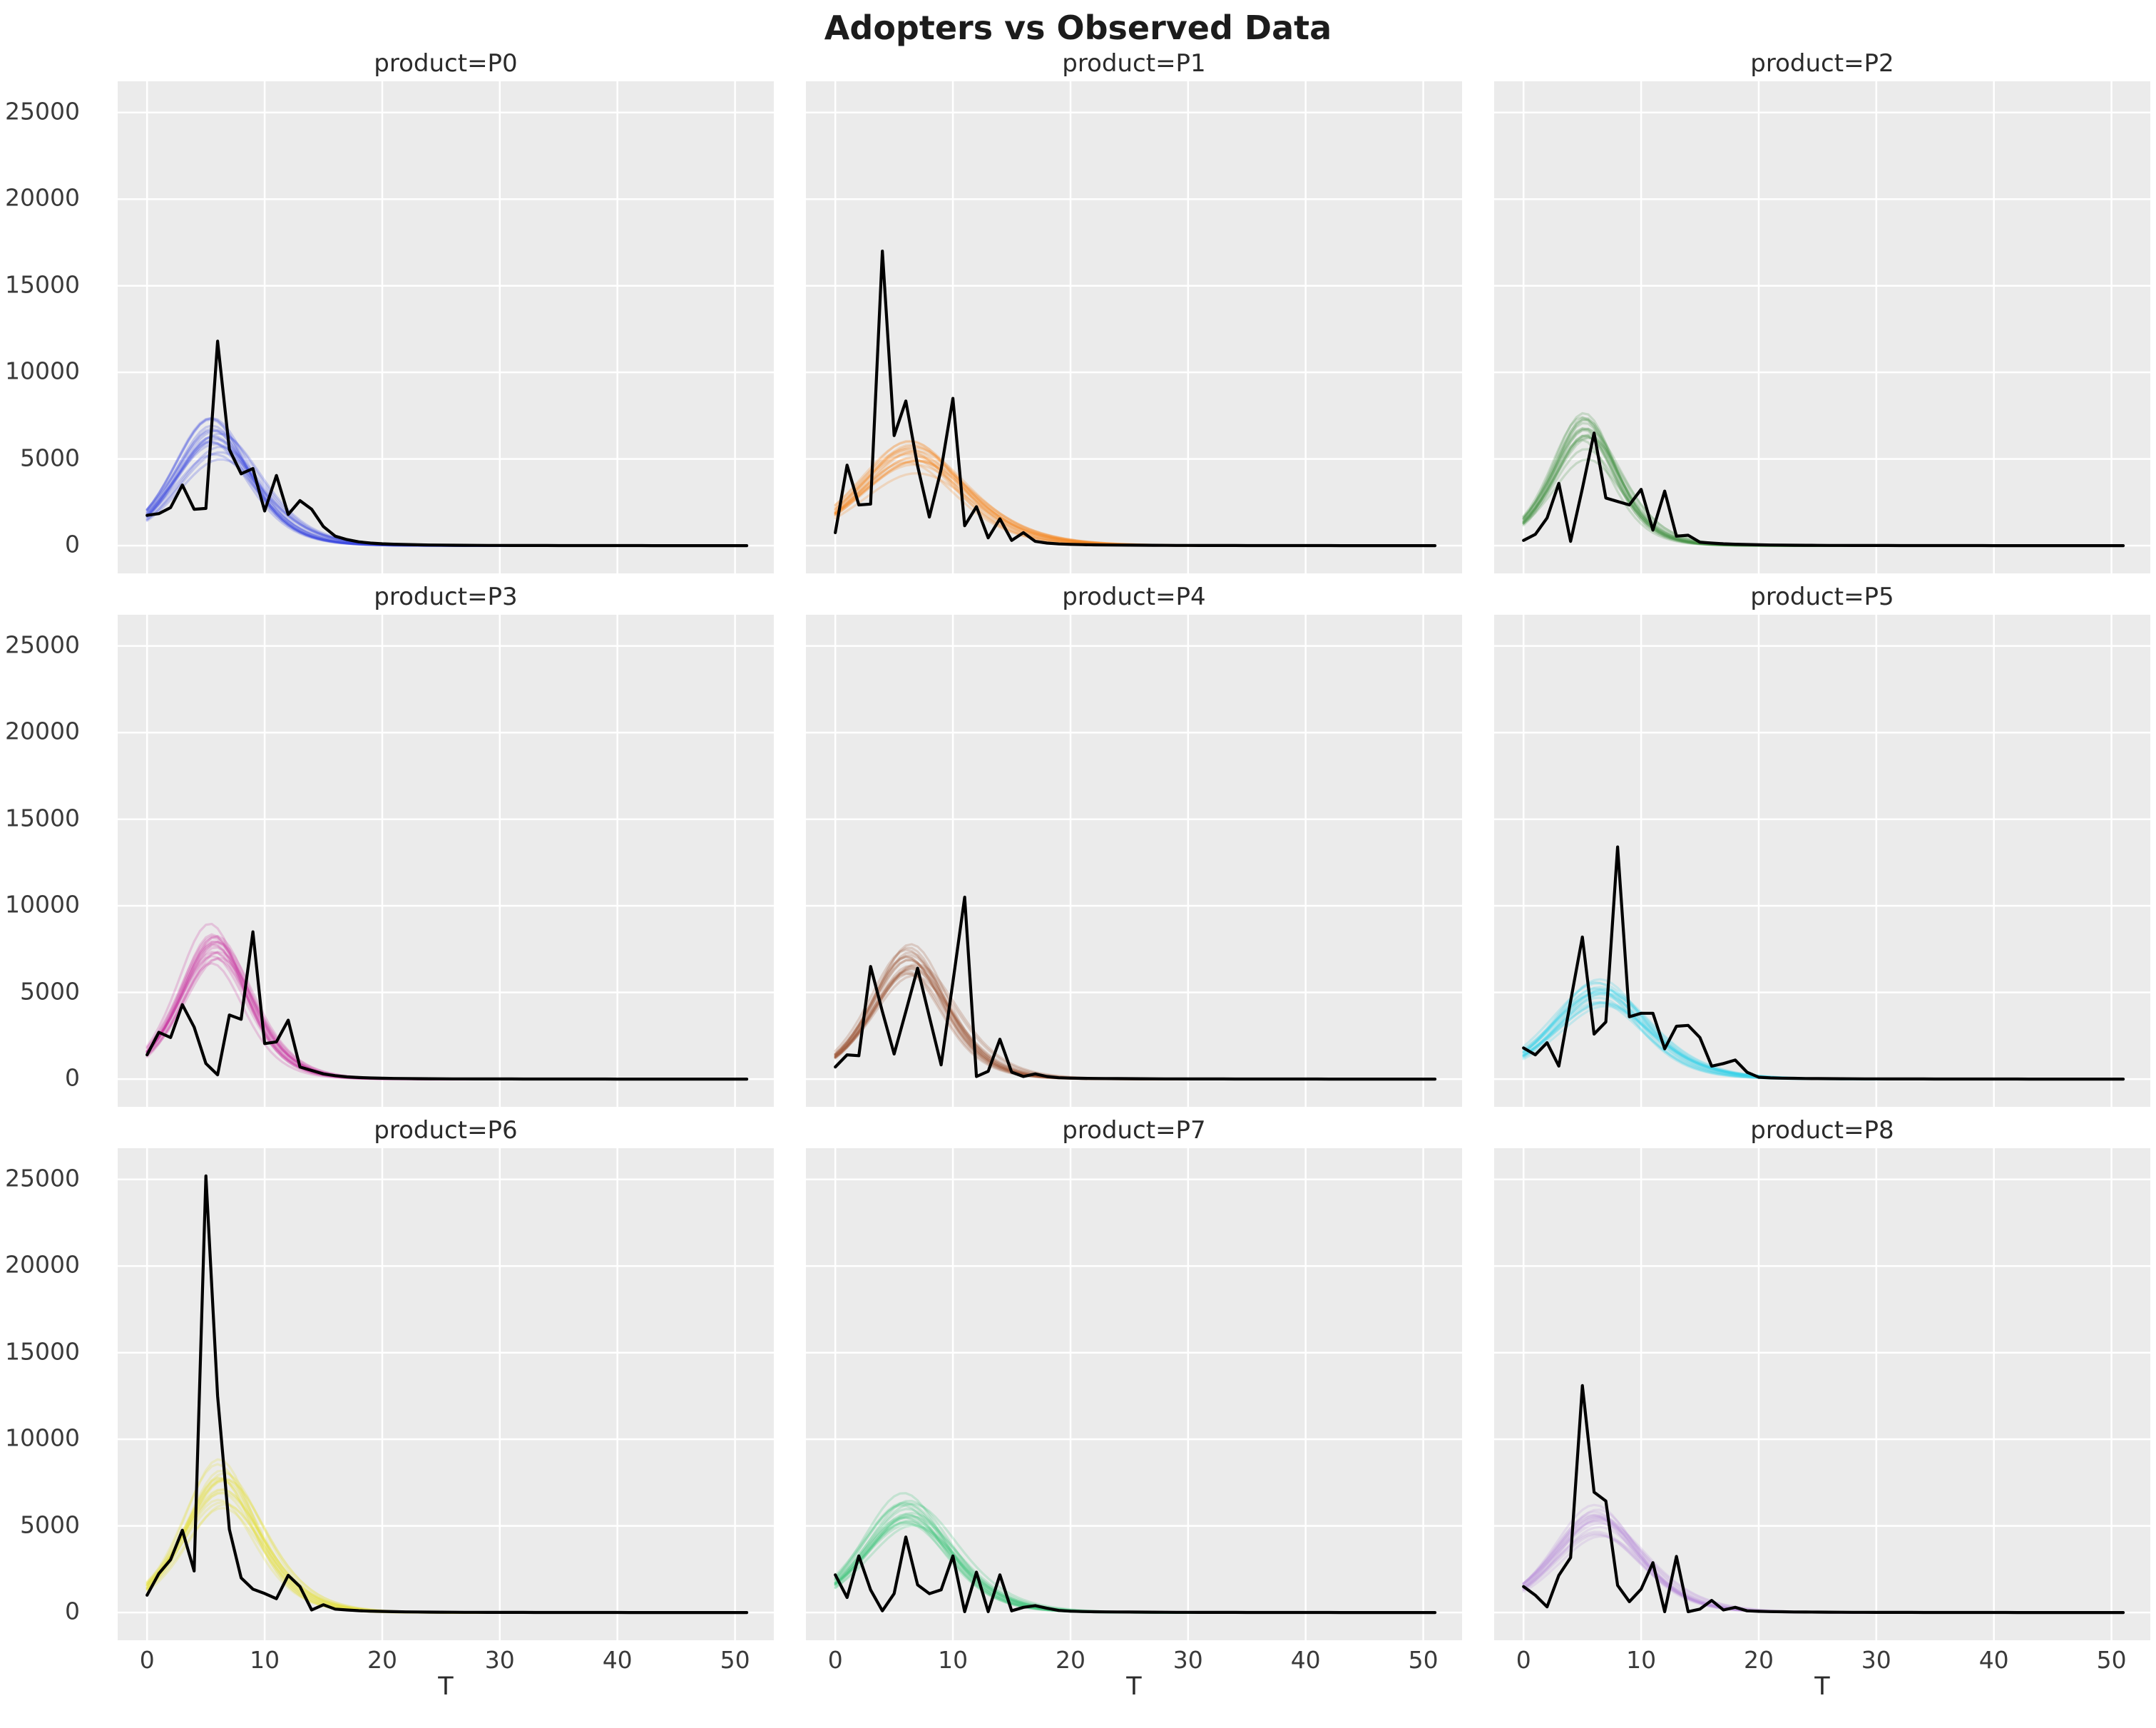 This screenshot has height=1728, width=2156. What do you see at coordinates (1822, 63) in the screenshot?
I see `subplot-title-P2: product=P2` at bounding box center [1822, 63].